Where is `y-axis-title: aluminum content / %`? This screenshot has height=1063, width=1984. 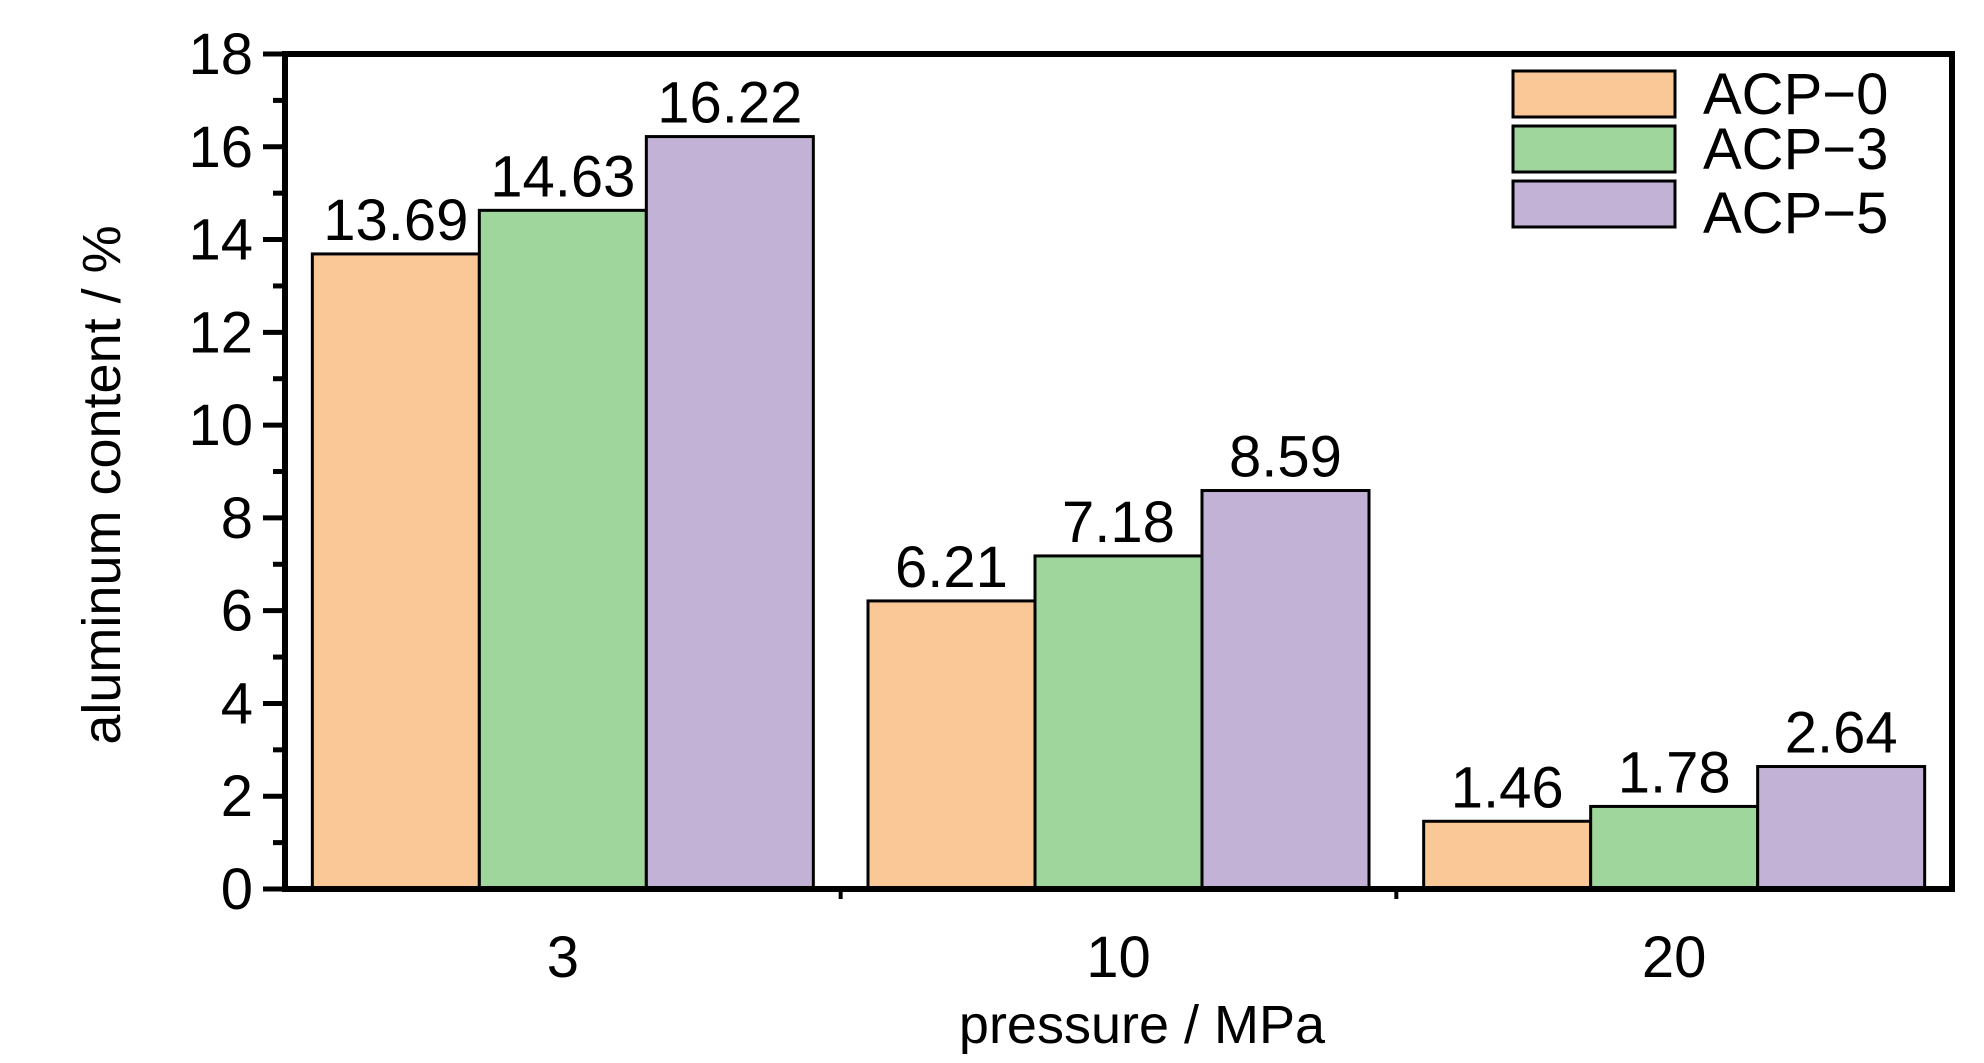
y-axis-title: aluminum content / % is located at coordinates (102, 484).